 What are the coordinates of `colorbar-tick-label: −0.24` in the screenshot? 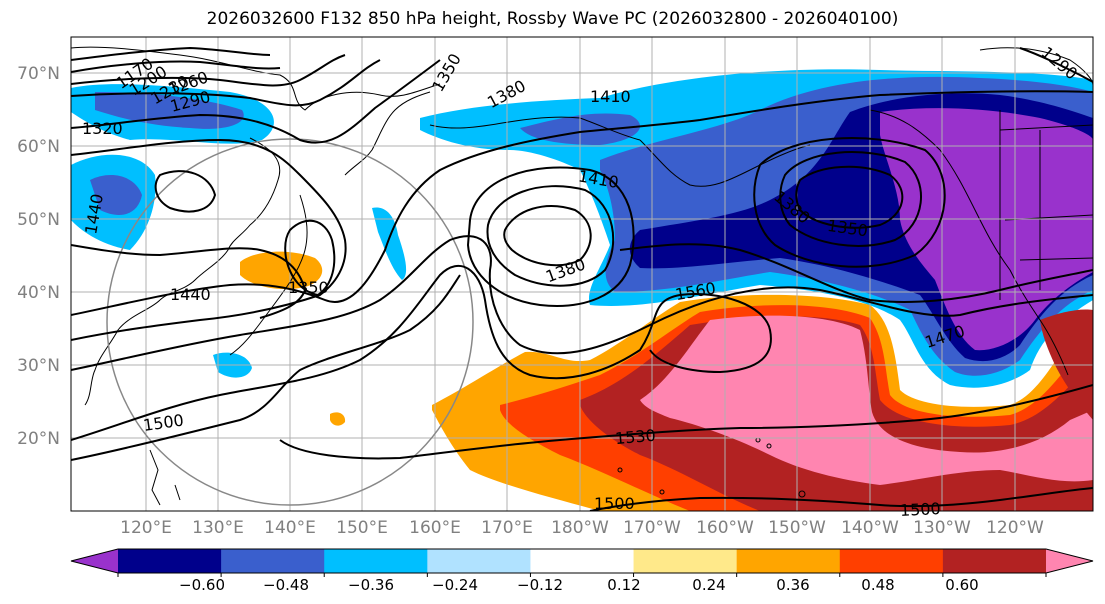 It's located at (455, 585).